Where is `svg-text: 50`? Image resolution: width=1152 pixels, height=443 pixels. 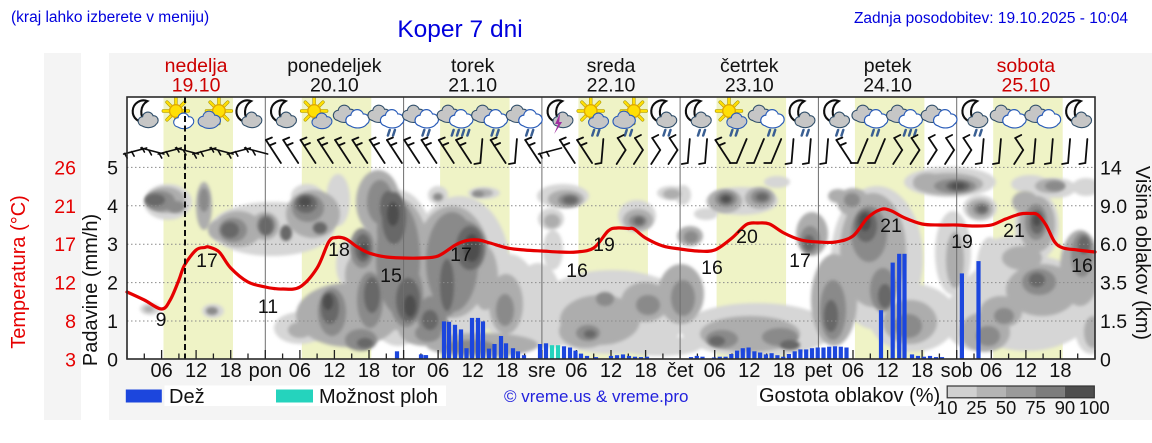
svg-text: 50 is located at coordinates (1006, 407).